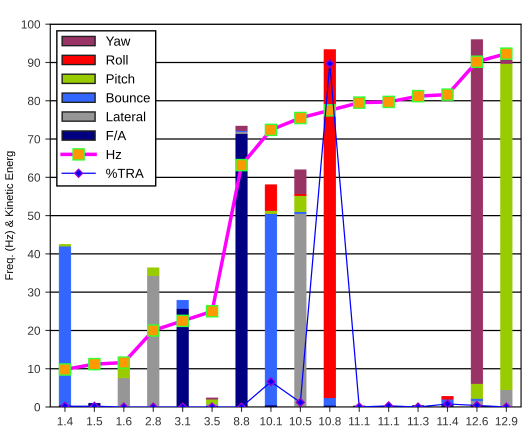 Image resolution: width=529 pixels, height=440 pixels. Describe the element at coordinates (65, 421) in the screenshot. I see `x-tick-label: 1.4` at that location.